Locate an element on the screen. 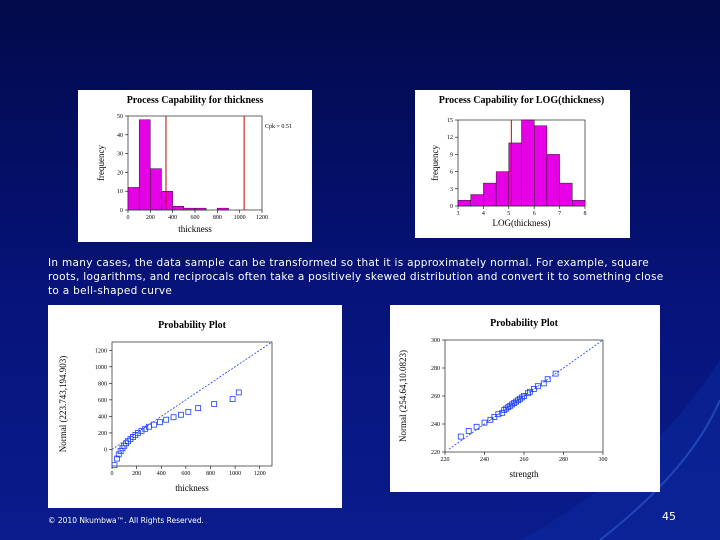 This screenshot has width=720, height=540. y-tick-label: 30 is located at coordinates (120, 155).